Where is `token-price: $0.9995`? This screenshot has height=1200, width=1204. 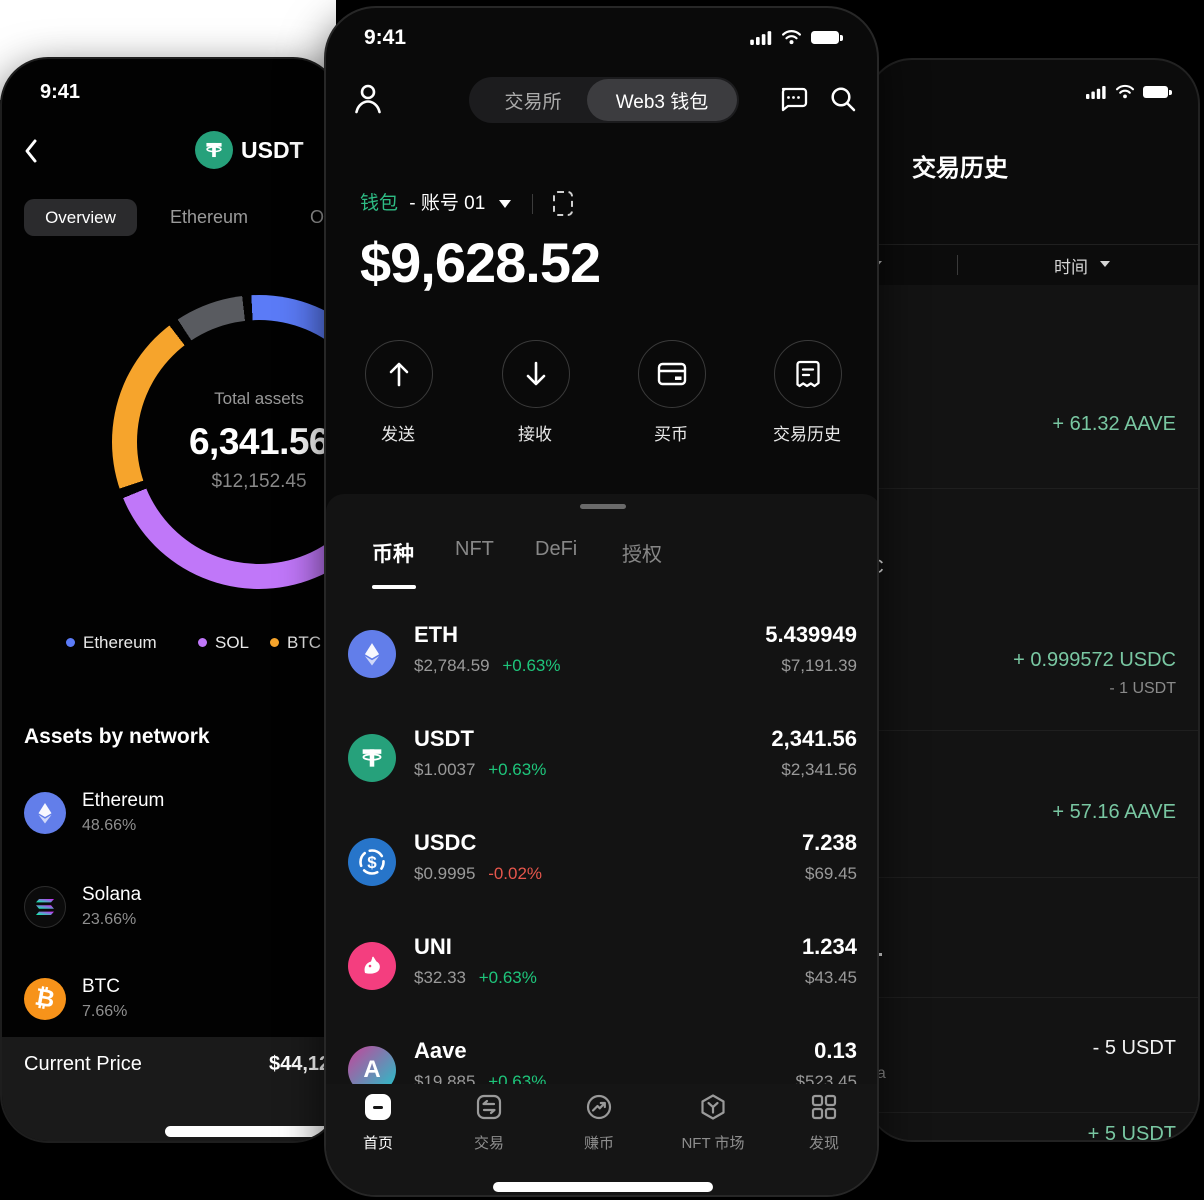
token-price: $0.9995 is located at coordinates (445, 873).